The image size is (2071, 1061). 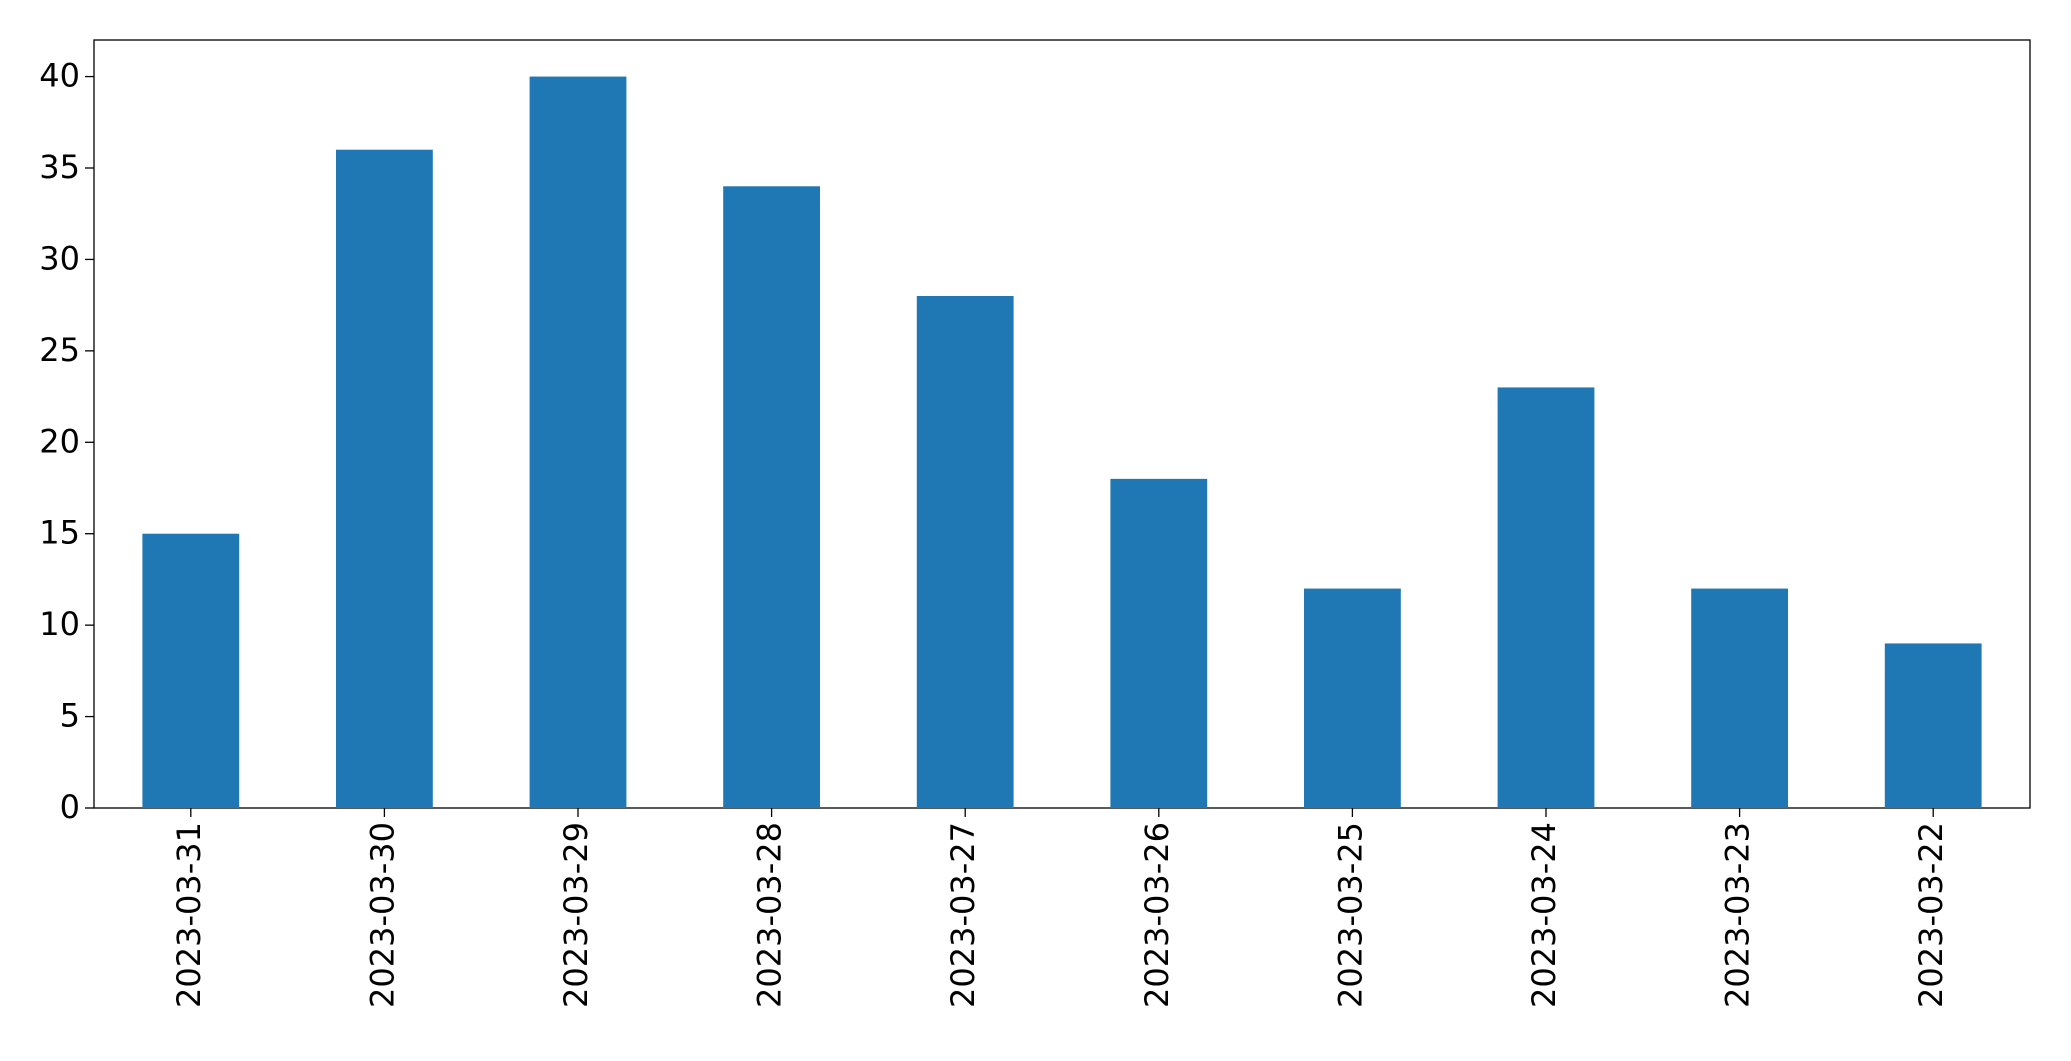 What do you see at coordinates (1544, 915) in the screenshot?
I see `x-tick-label: 2023-03-24` at bounding box center [1544, 915].